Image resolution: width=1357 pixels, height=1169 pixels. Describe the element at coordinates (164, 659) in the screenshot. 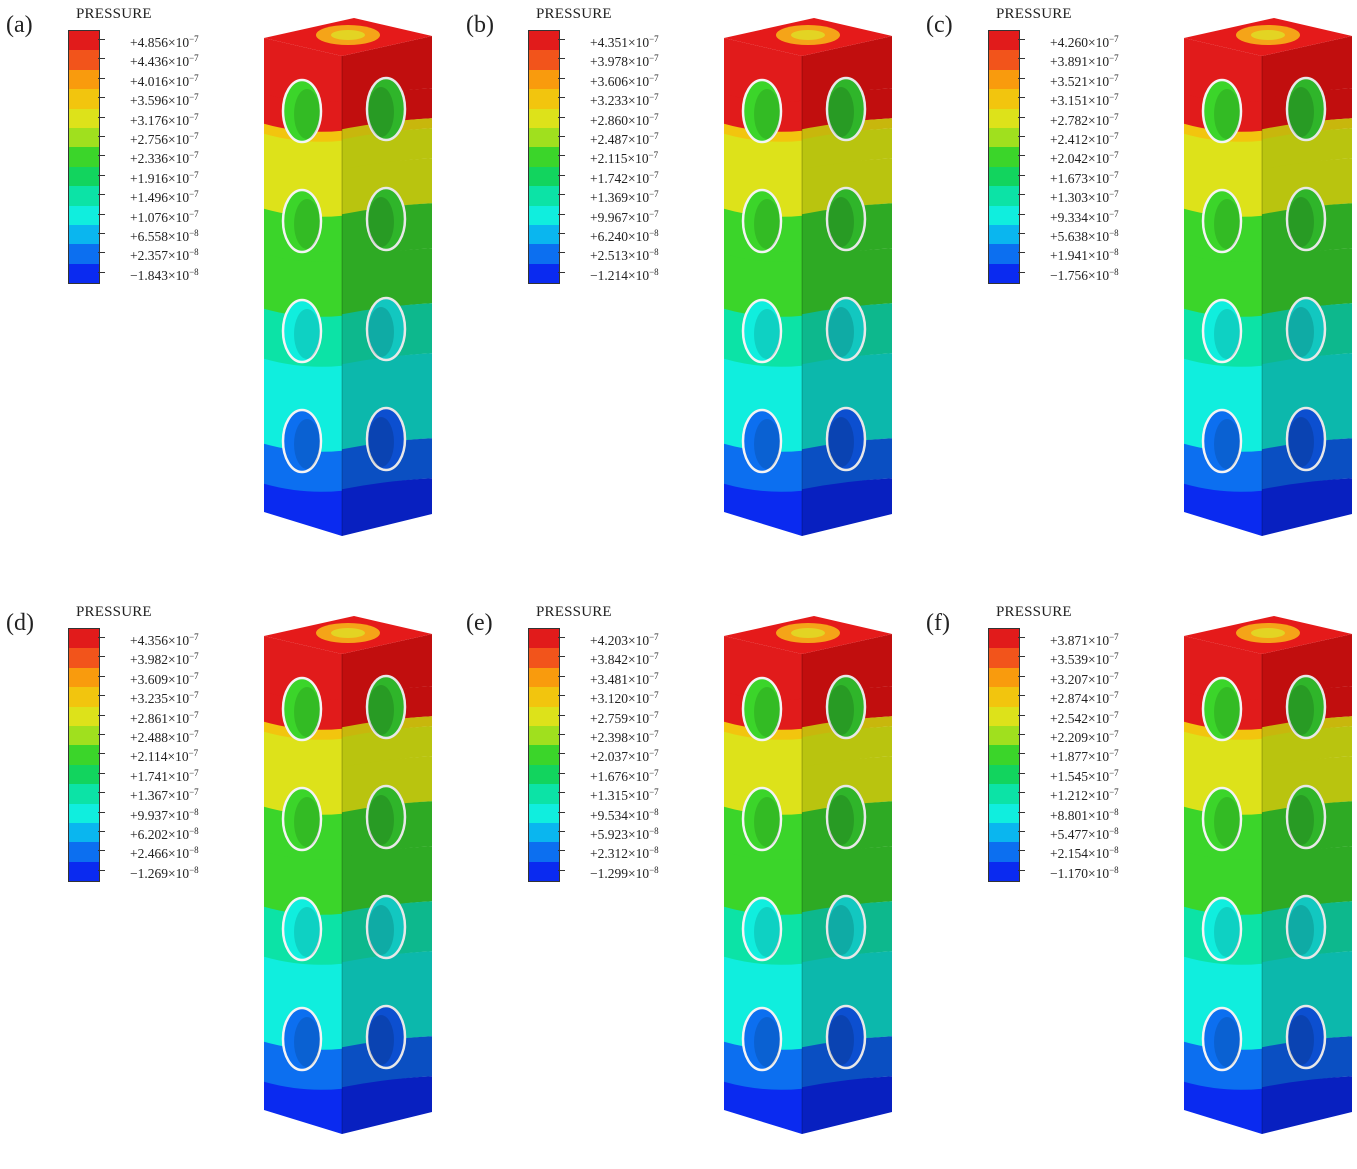

I see `legend-tick-label: +3.982×10−7` at that location.